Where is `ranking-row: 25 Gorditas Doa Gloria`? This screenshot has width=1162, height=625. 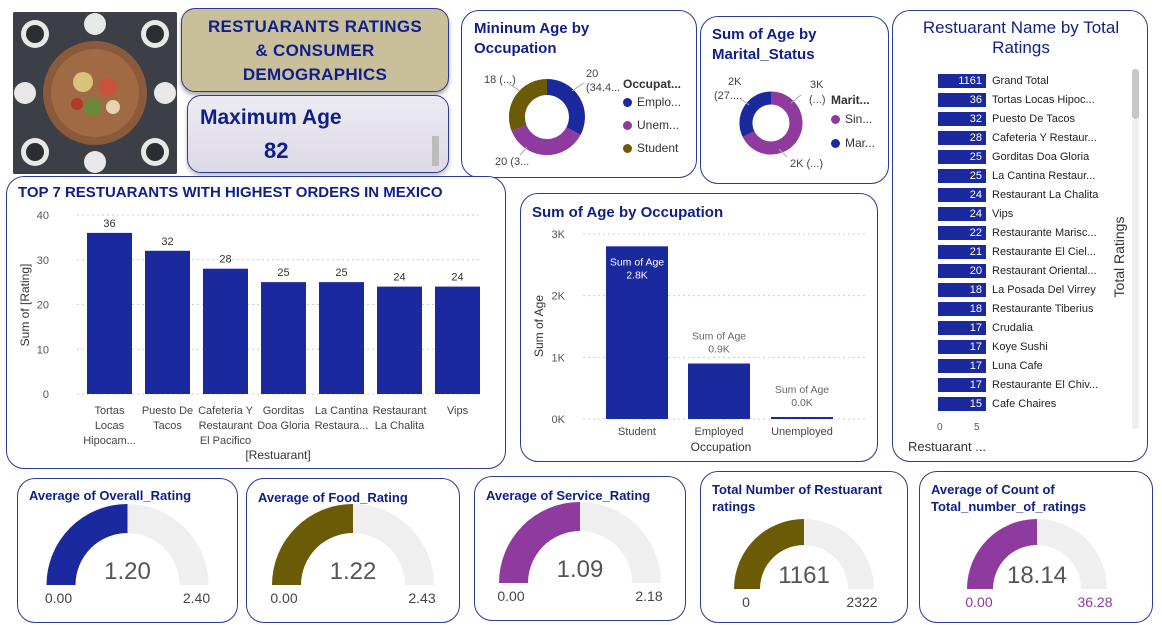 ranking-row: 25 Gorditas Doa Gloria is located at coordinates (1033, 156).